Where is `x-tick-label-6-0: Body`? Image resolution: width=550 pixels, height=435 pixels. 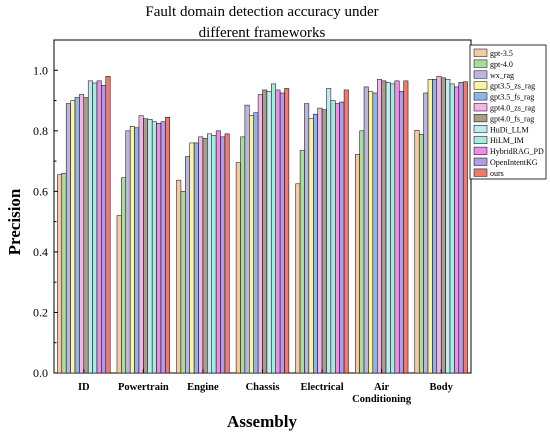 x-tick-label-6-0: Body is located at coordinates (442, 387).